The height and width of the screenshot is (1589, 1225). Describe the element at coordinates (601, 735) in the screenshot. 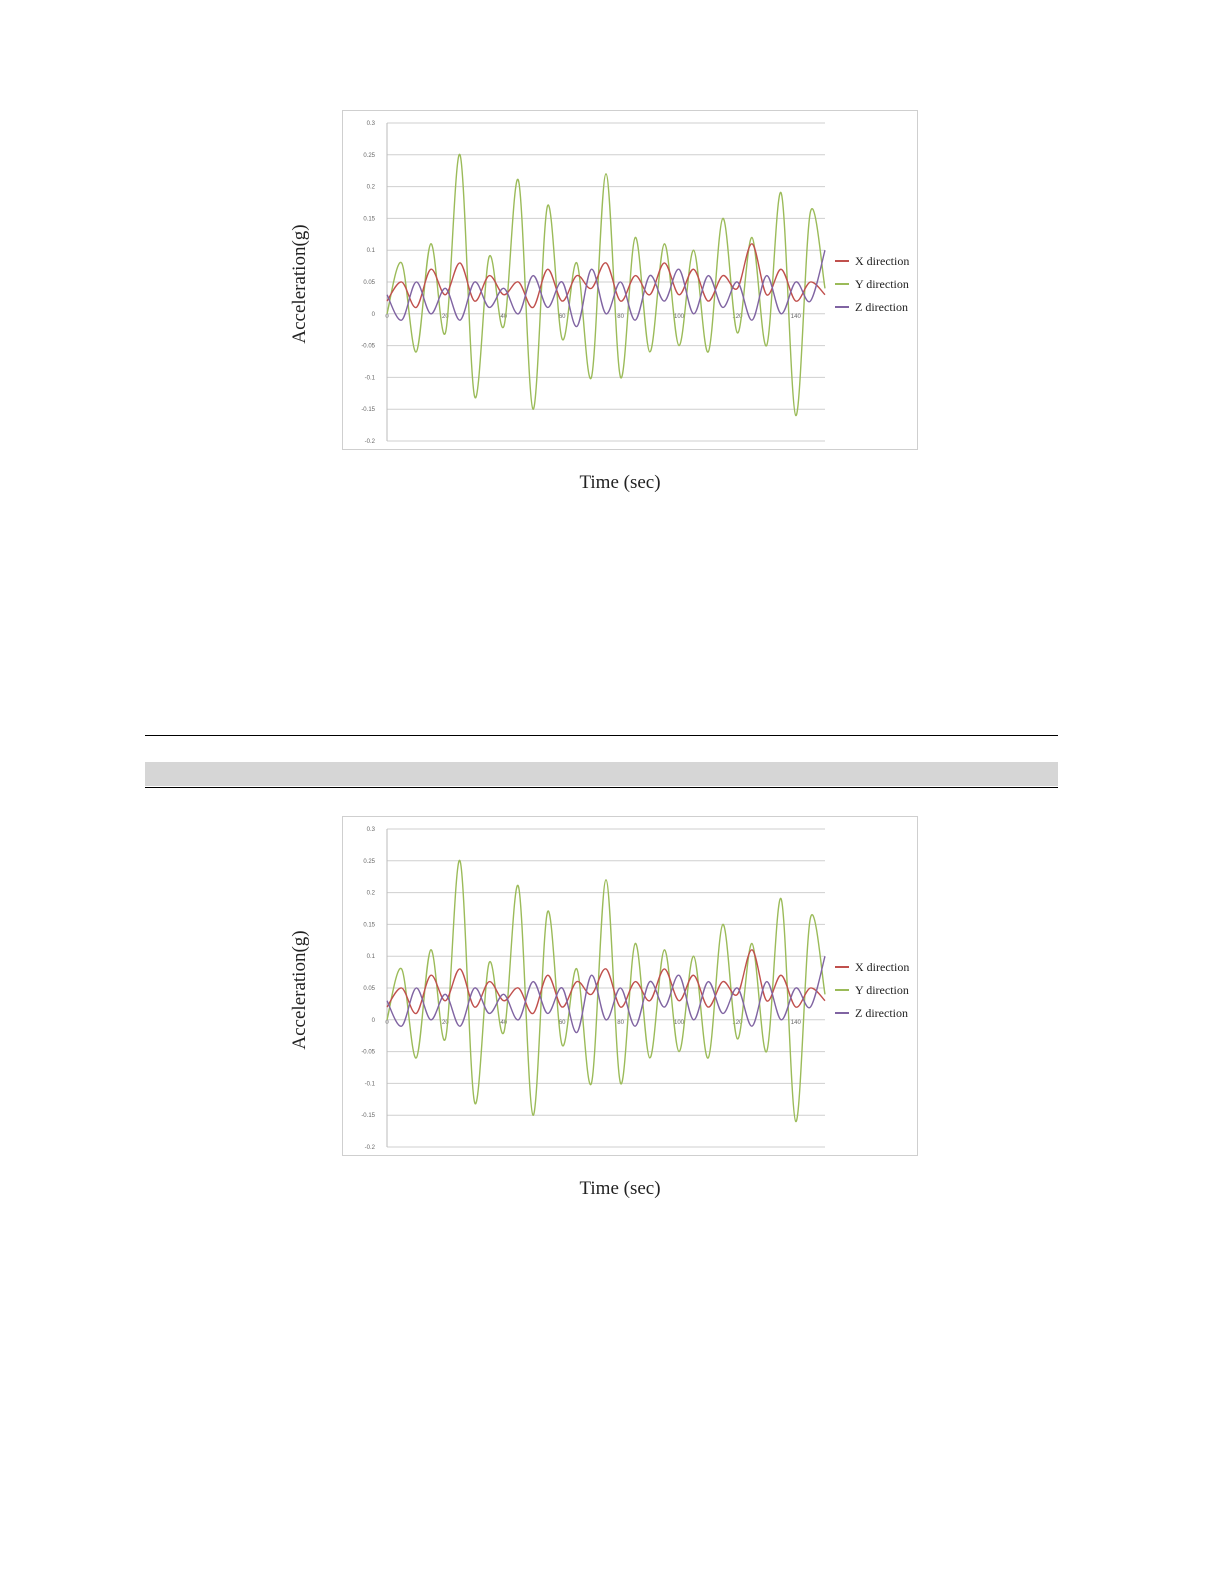

I see `table-top-rule` at that location.